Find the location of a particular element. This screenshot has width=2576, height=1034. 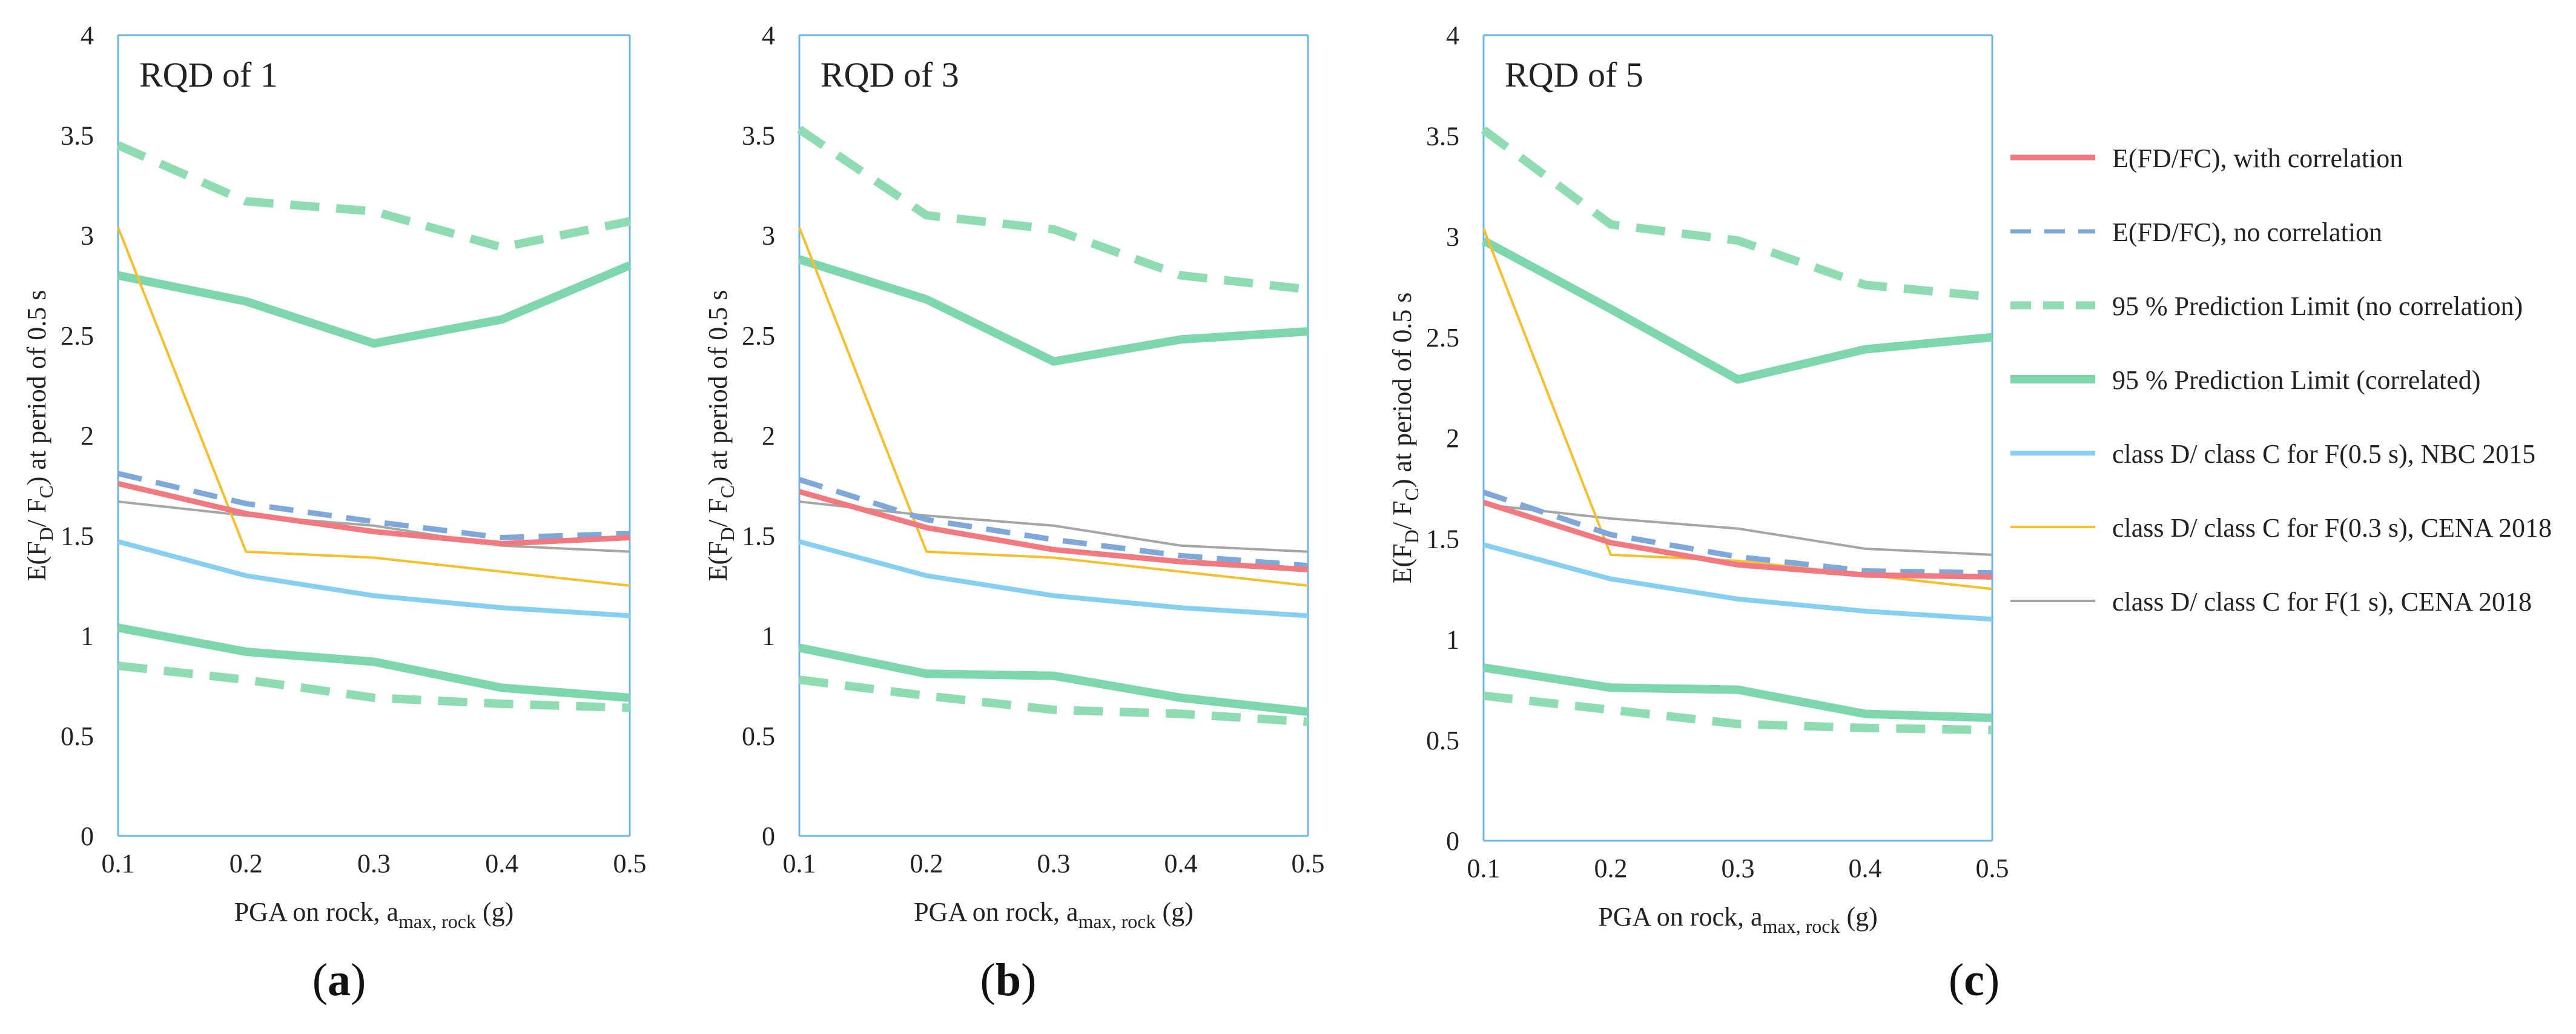

legend-item-e-nocorr: E(FD/FC), no correlation is located at coordinates (2289, 231).